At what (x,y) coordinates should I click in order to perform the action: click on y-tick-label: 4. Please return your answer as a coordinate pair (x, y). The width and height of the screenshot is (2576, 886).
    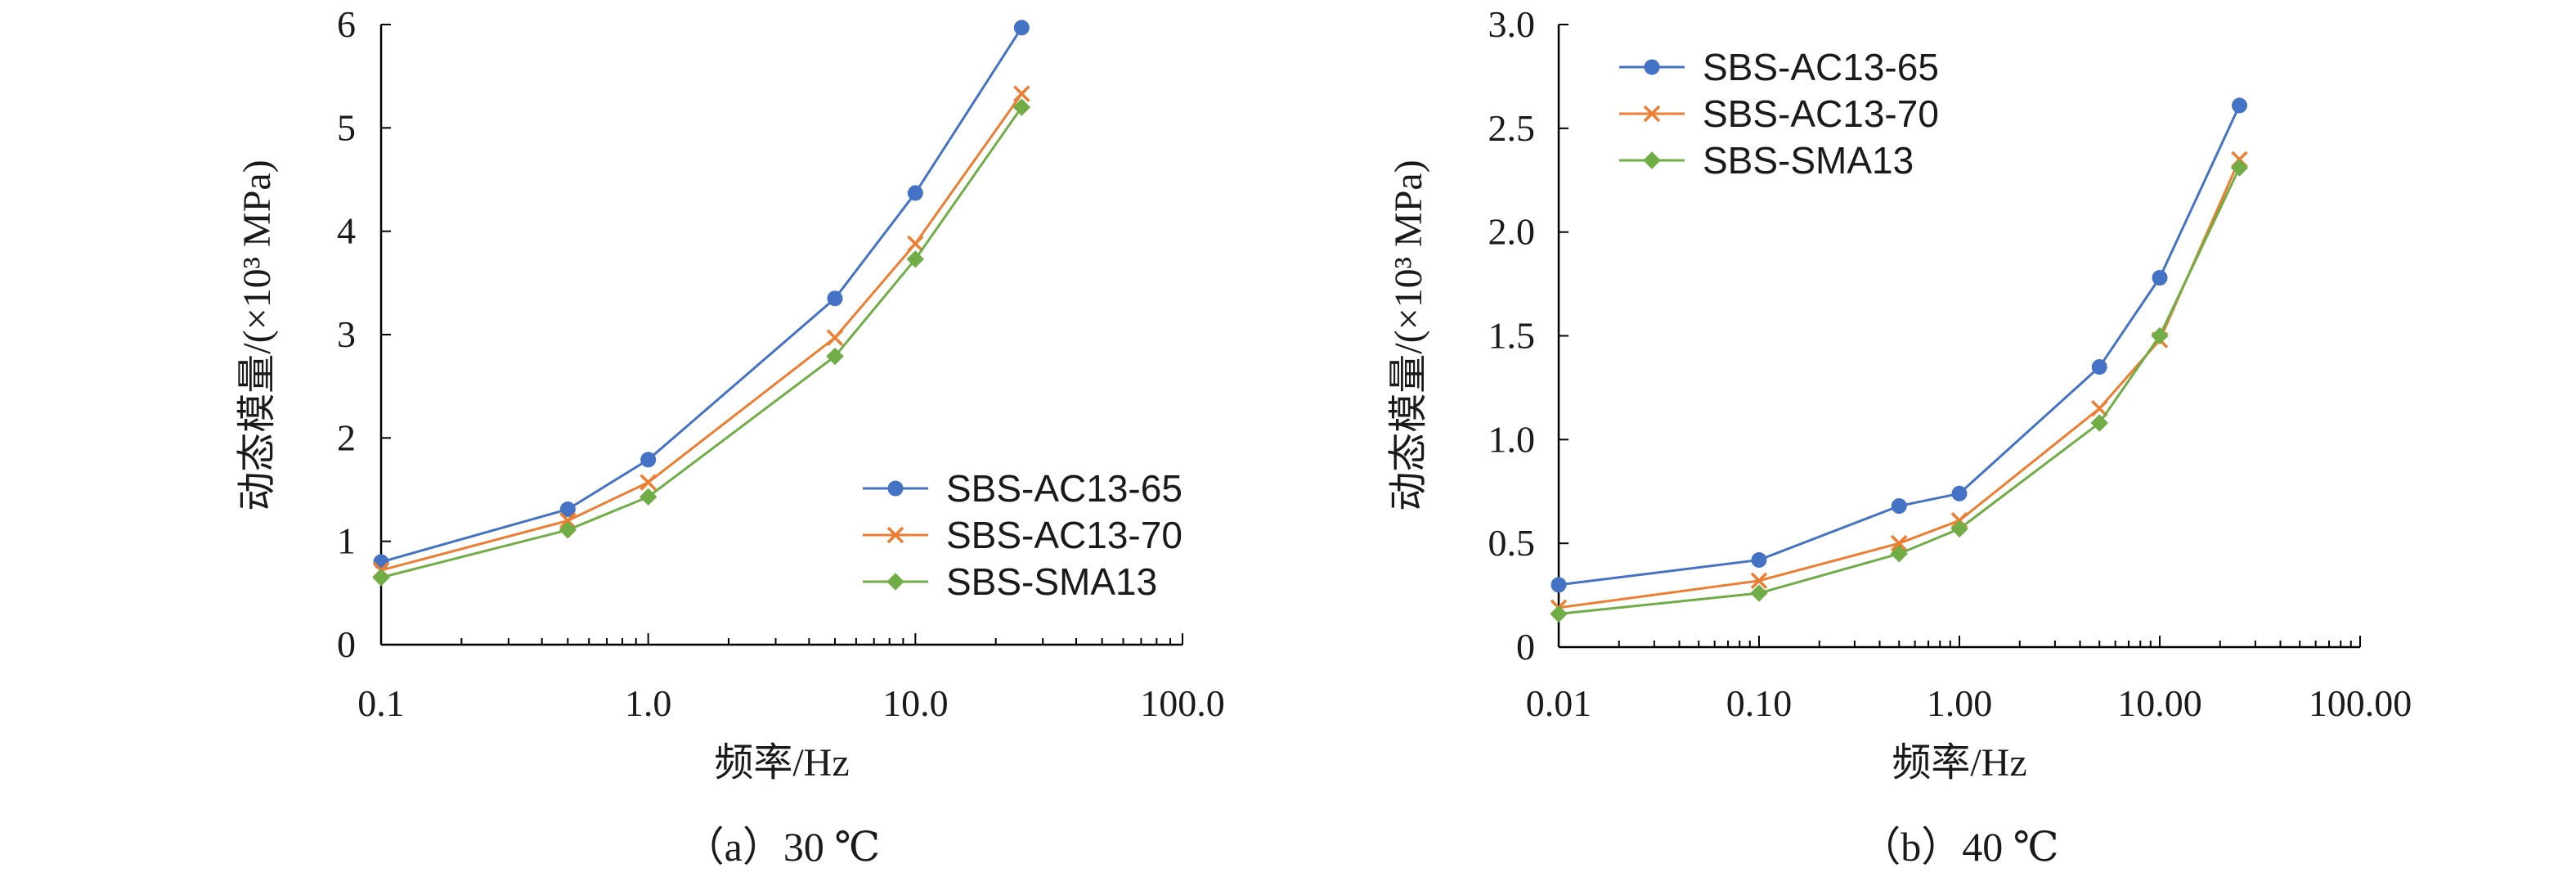
    Looking at the image, I should click on (346, 231).